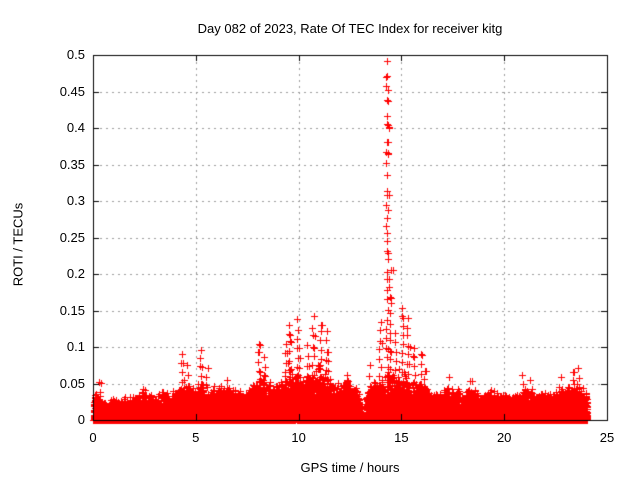  Describe the element at coordinates (72, 310) in the screenshot. I see `y-tick-label: 0.15` at that location.